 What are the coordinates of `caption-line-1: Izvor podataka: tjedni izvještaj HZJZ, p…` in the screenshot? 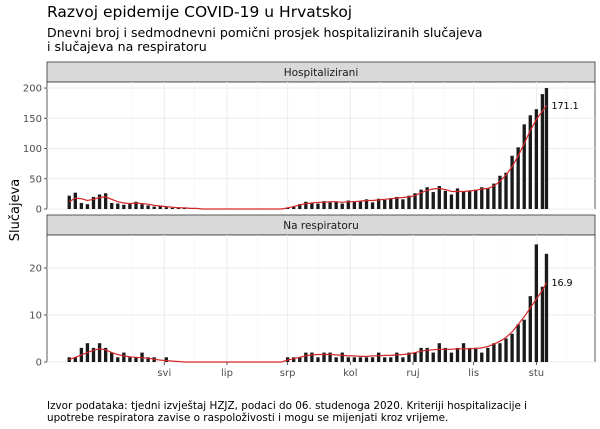 It's located at (287, 406).